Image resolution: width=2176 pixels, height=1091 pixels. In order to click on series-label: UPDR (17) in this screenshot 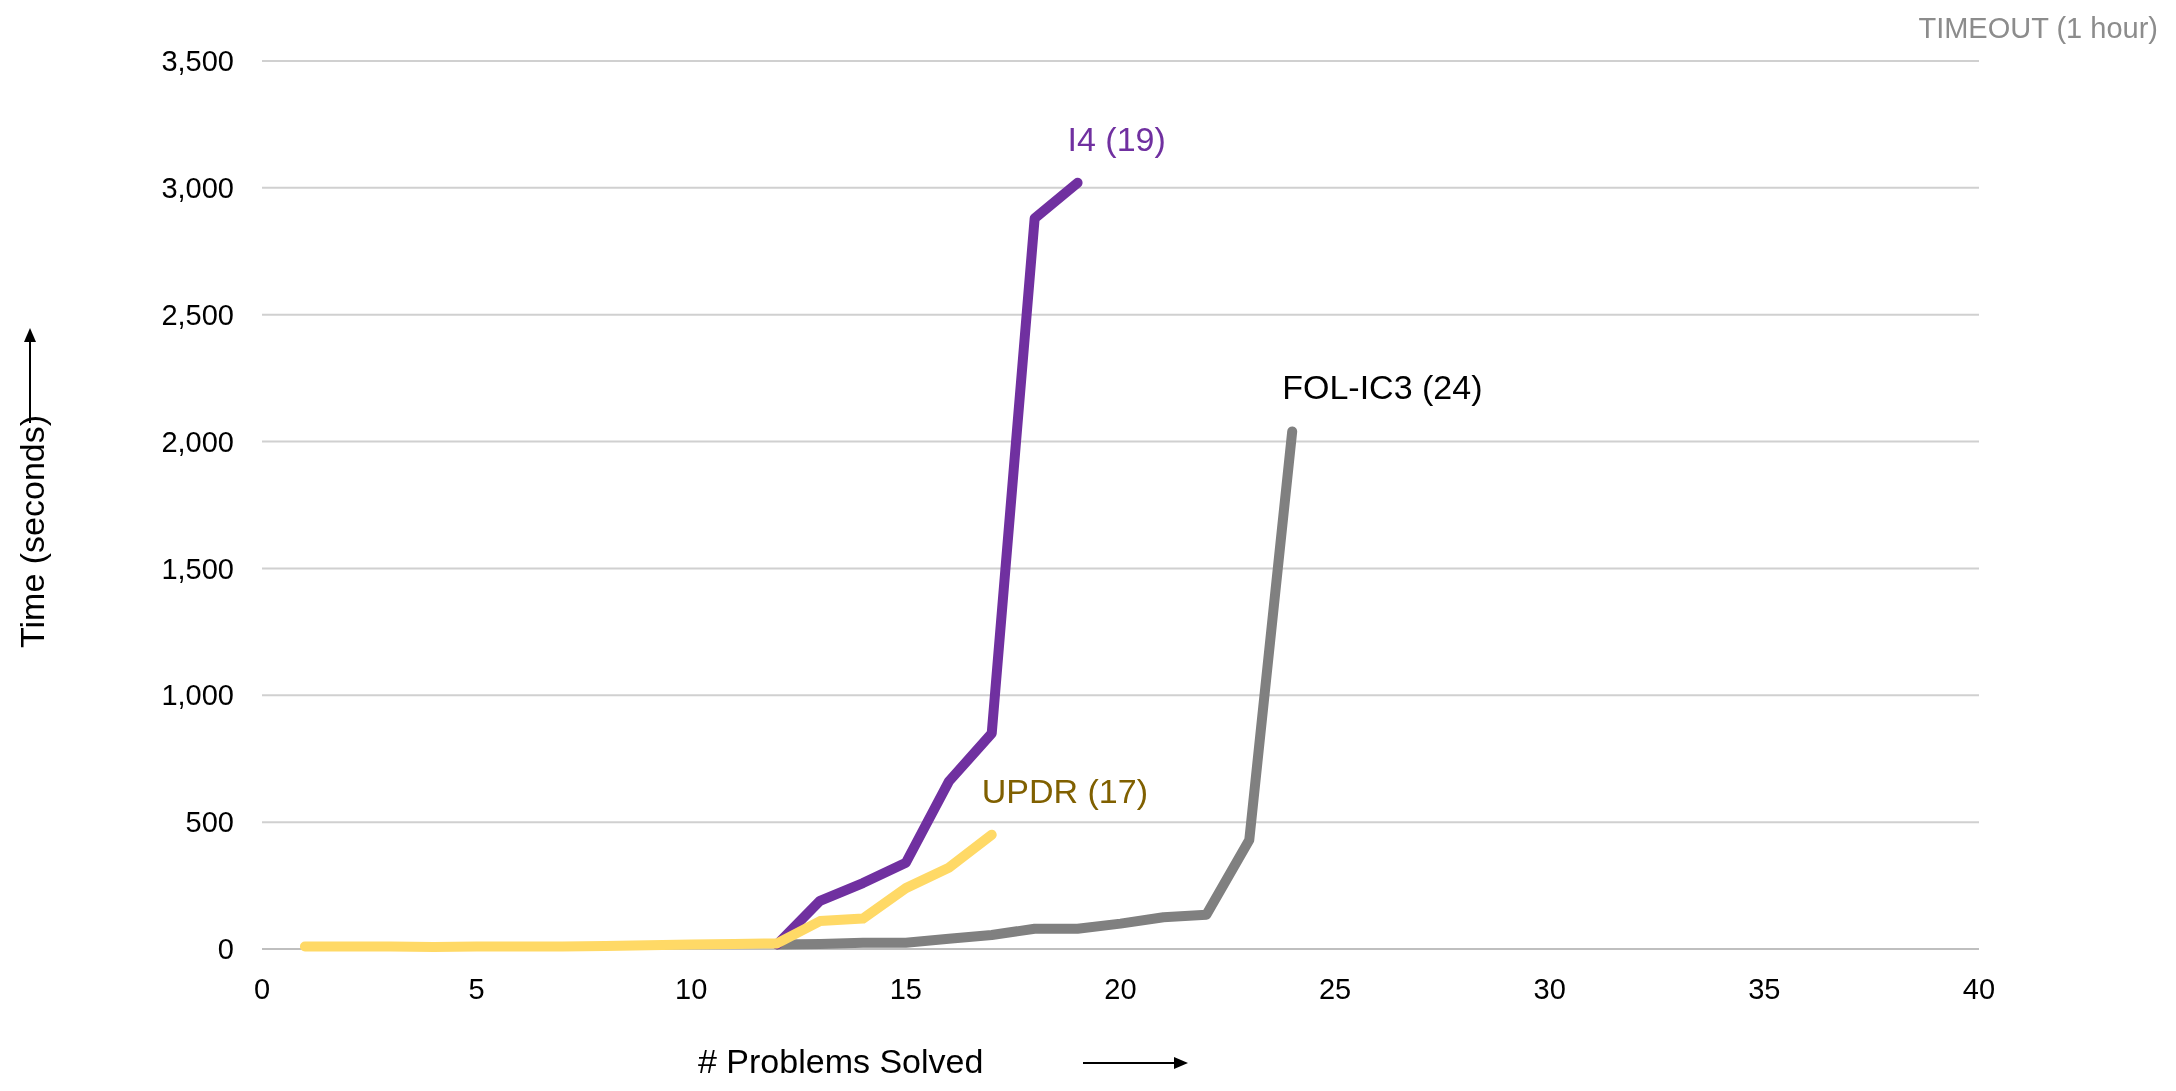, I will do `click(1064, 790)`.